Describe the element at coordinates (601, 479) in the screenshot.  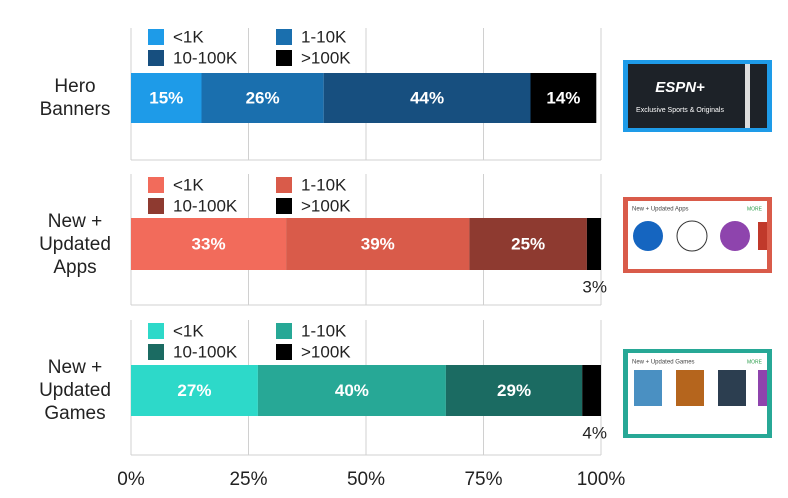
I see `x-tick-label: 100%` at that location.